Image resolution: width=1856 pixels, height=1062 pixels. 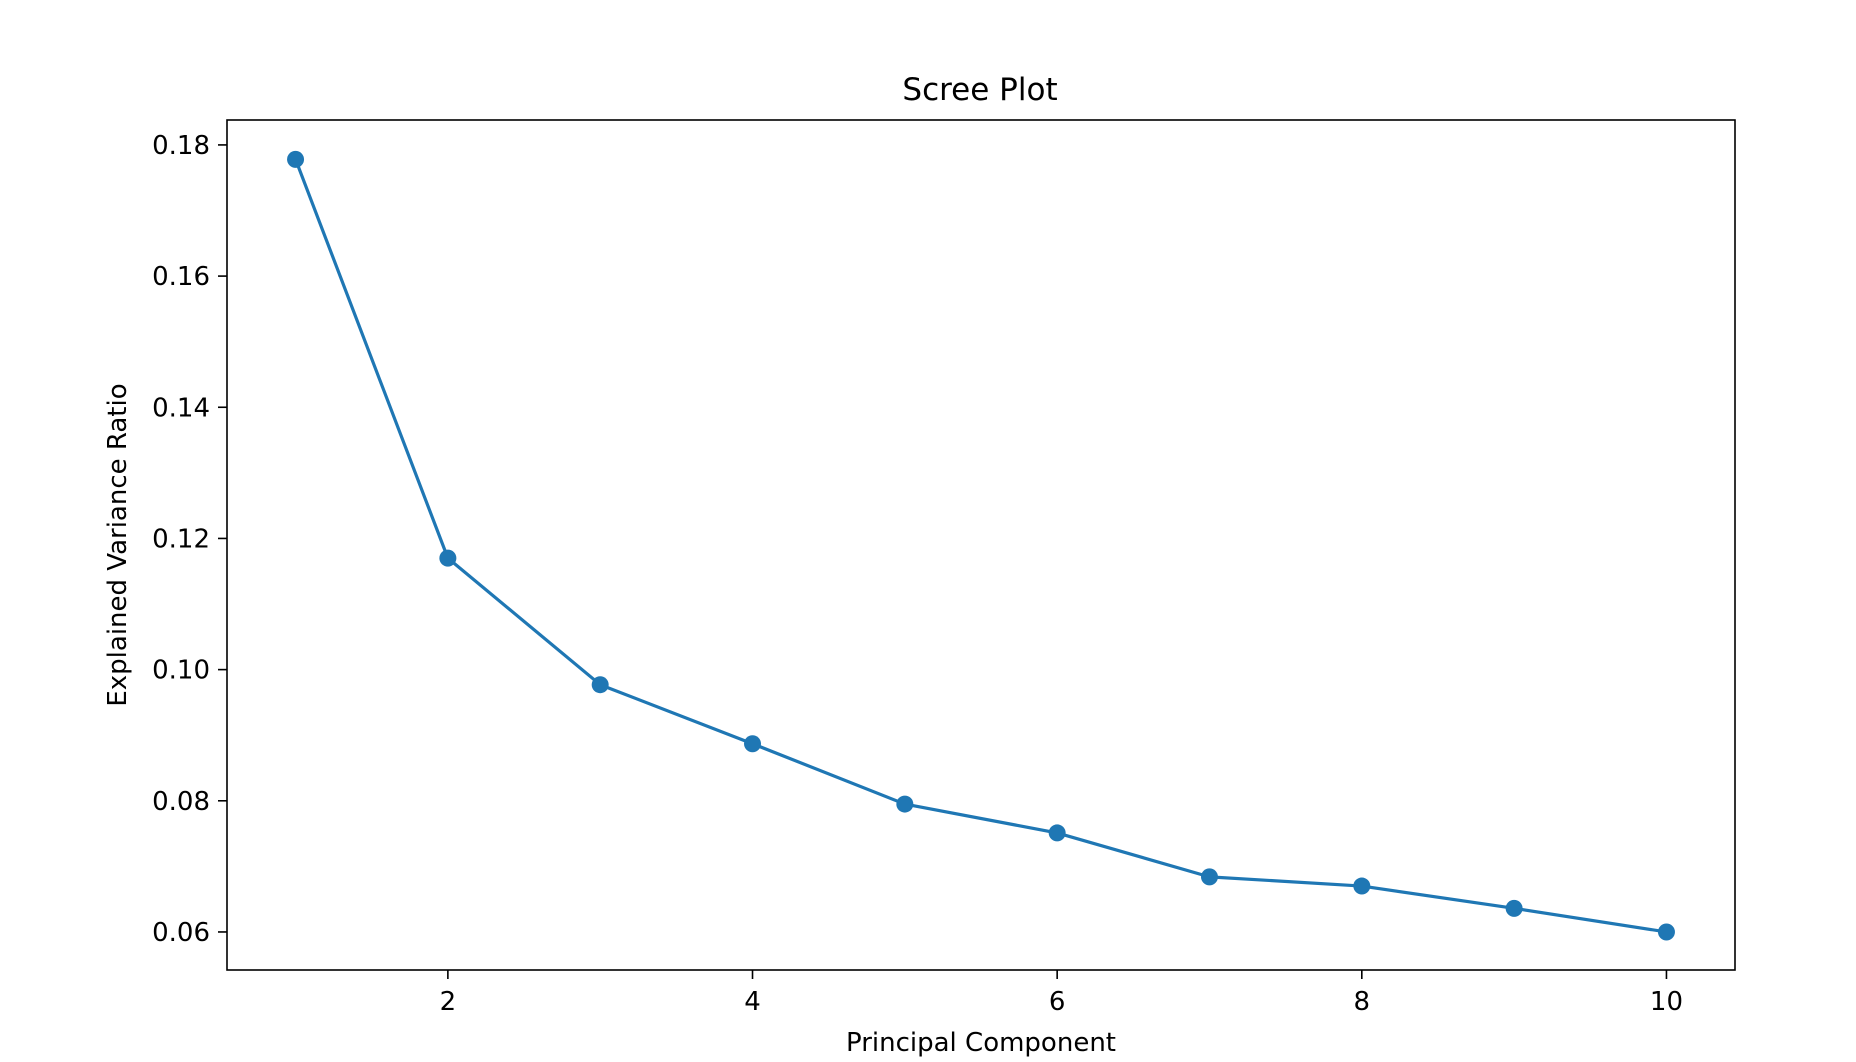 What do you see at coordinates (118, 544) in the screenshot?
I see `y-axis-label: Explained Variance Ratio` at bounding box center [118, 544].